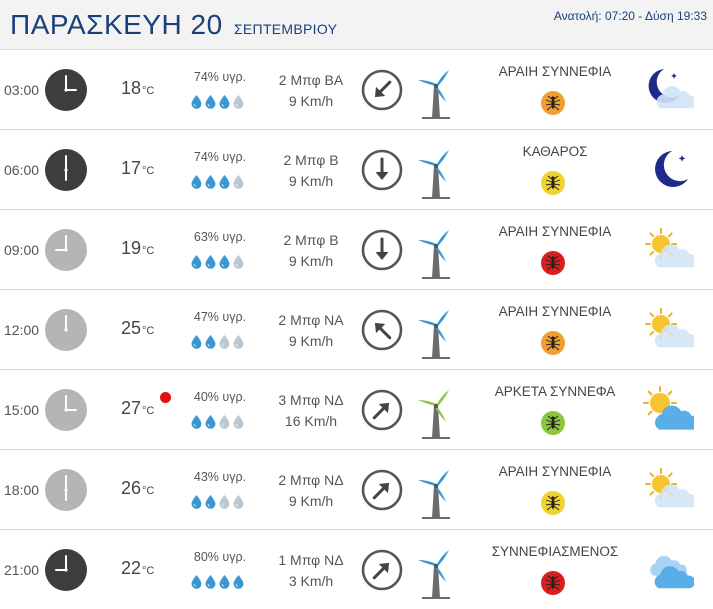  I want to click on wind-beaufort: 3 Μπφ ΝΔ, so click(311, 400).